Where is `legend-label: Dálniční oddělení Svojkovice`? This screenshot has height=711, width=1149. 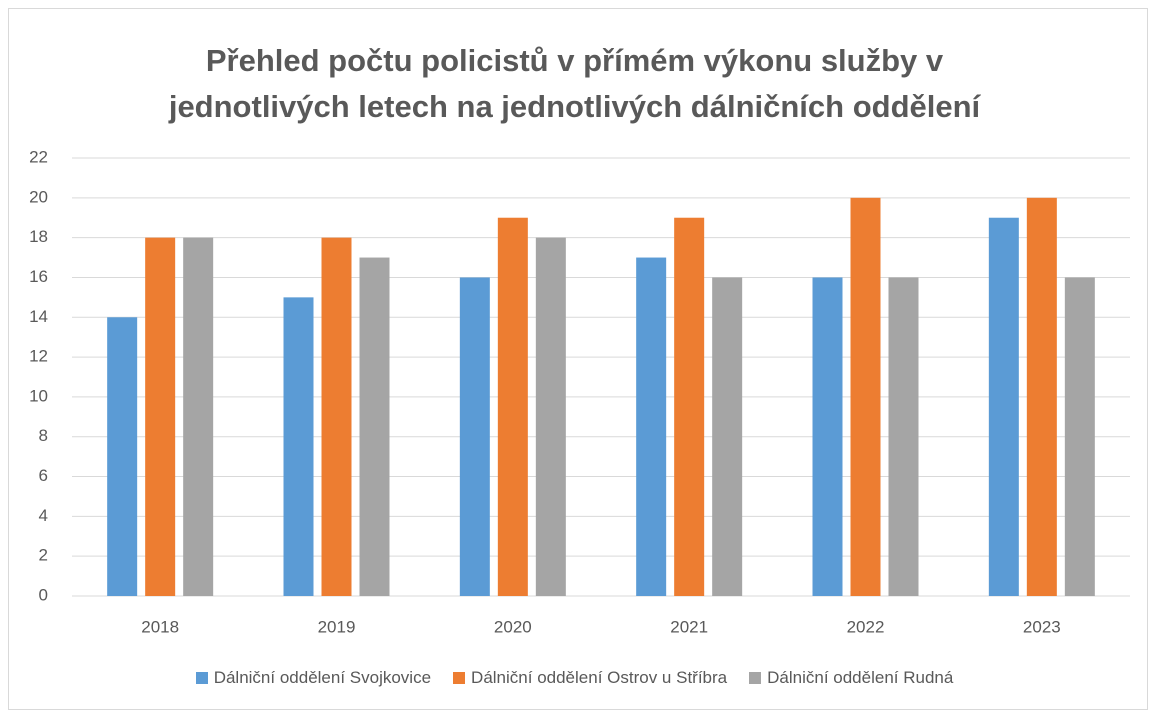
legend-label: Dálniční oddělení Svojkovice is located at coordinates (322, 677).